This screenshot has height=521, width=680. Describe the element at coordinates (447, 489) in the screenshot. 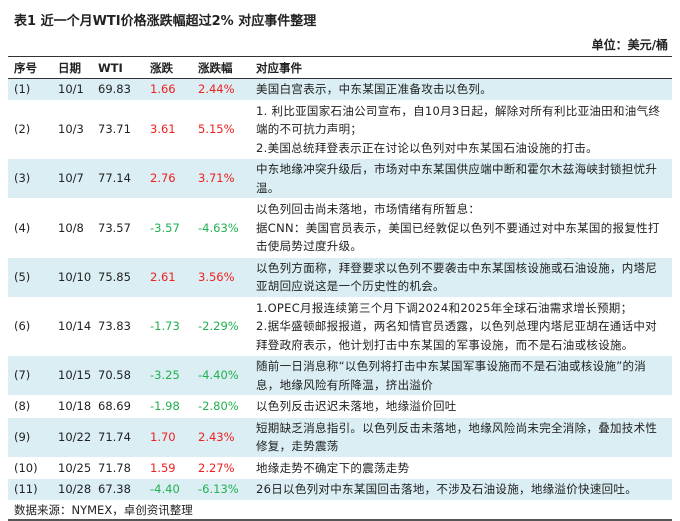

I see `event-line: 26日以色列对中东某国回击落地，不涉及石油设施，地缘溢价快速回吐。` at that location.